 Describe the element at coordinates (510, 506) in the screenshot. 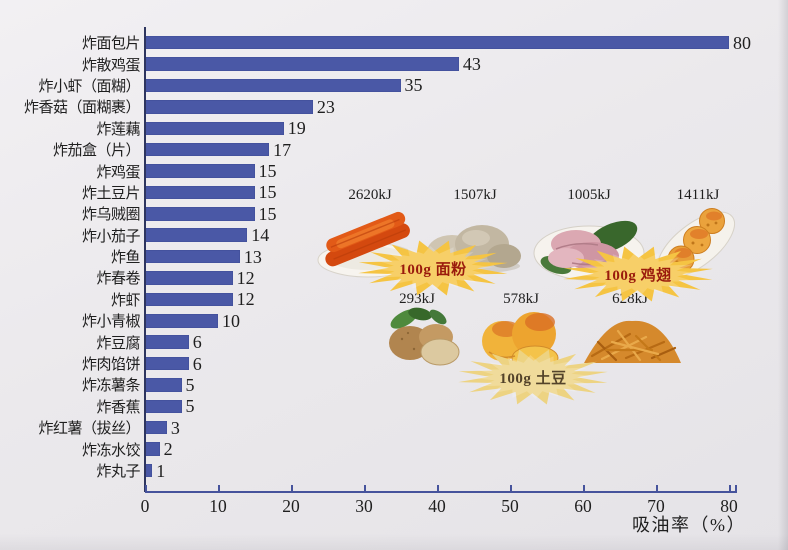

I see `x-tick-label: 50` at that location.